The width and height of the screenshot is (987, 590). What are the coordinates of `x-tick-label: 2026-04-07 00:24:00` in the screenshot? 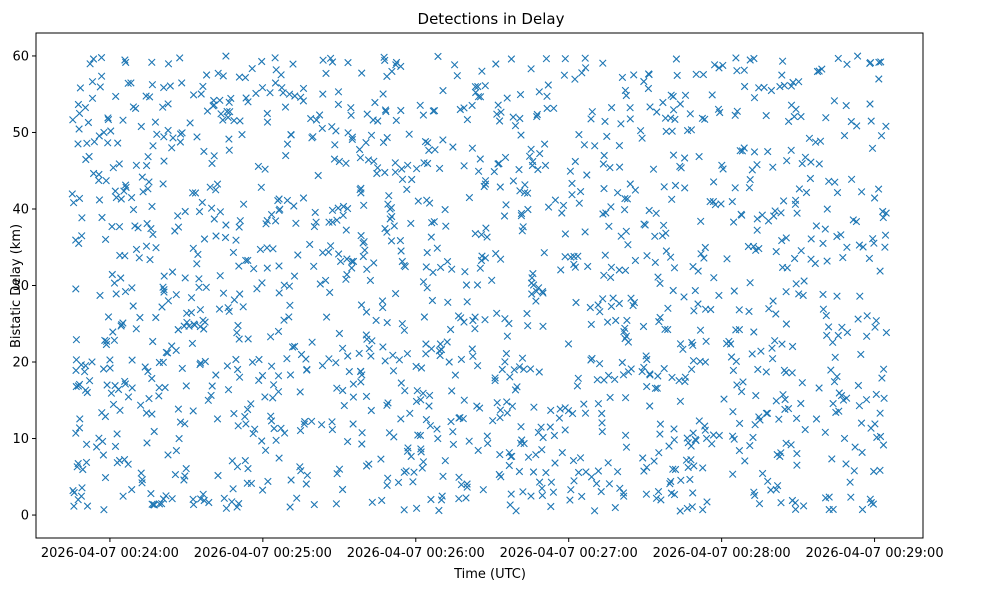 It's located at (110, 553).